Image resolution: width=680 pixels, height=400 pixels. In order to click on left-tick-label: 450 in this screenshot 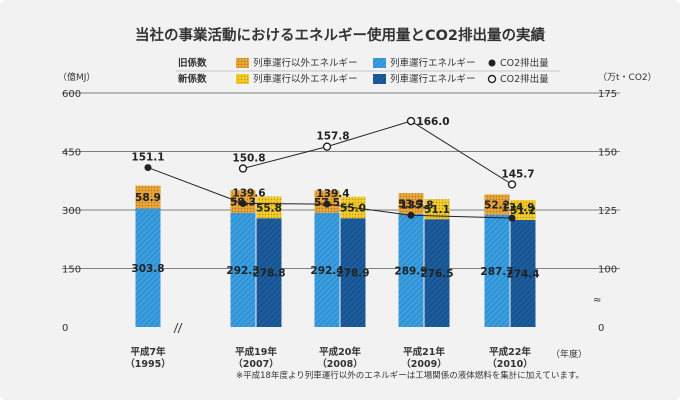, I will do `click(71, 153)`.